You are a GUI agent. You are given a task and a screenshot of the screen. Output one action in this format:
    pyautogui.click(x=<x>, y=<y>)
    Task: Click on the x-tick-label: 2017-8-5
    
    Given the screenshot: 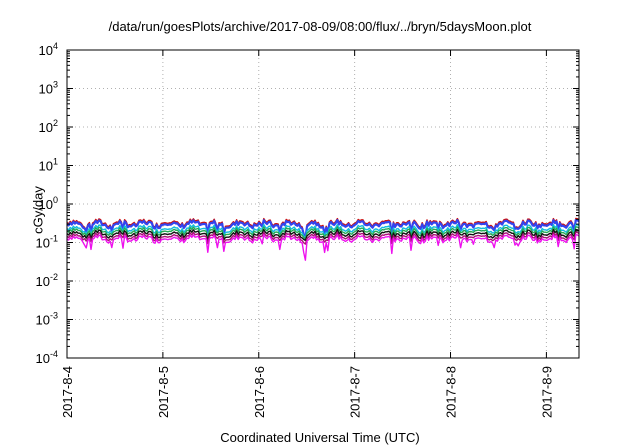 What is the action you would take?
    pyautogui.click(x=163, y=392)
    